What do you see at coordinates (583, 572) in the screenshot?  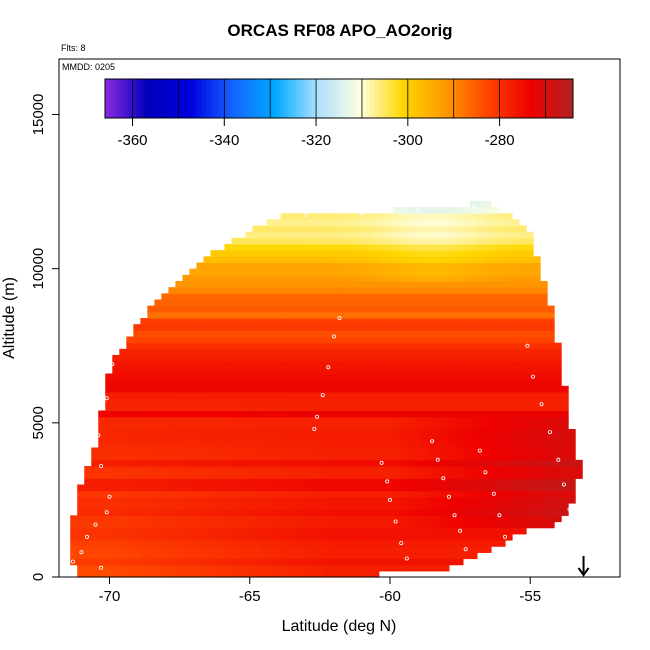 I see `arrow-head` at bounding box center [583, 572].